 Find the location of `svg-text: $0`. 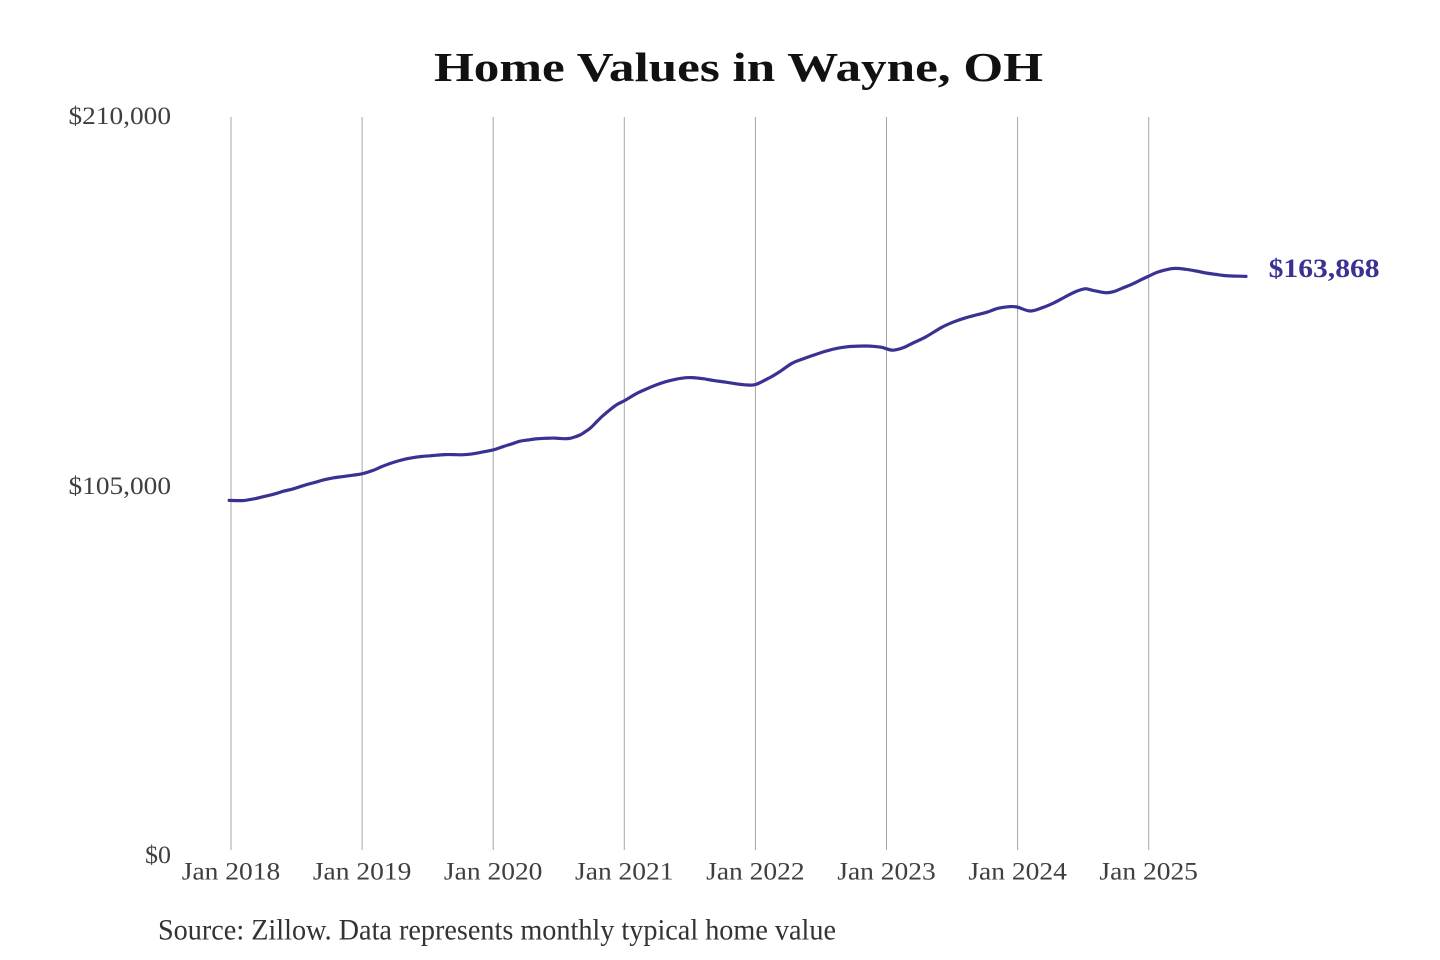

svg-text: $0 is located at coordinates (158, 854).